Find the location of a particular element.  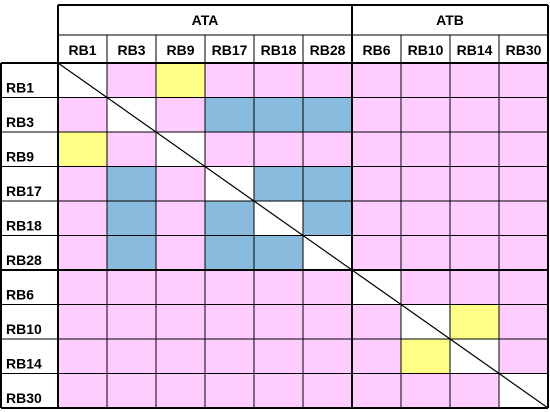

cell-RB17-RB14 is located at coordinates (474, 183).